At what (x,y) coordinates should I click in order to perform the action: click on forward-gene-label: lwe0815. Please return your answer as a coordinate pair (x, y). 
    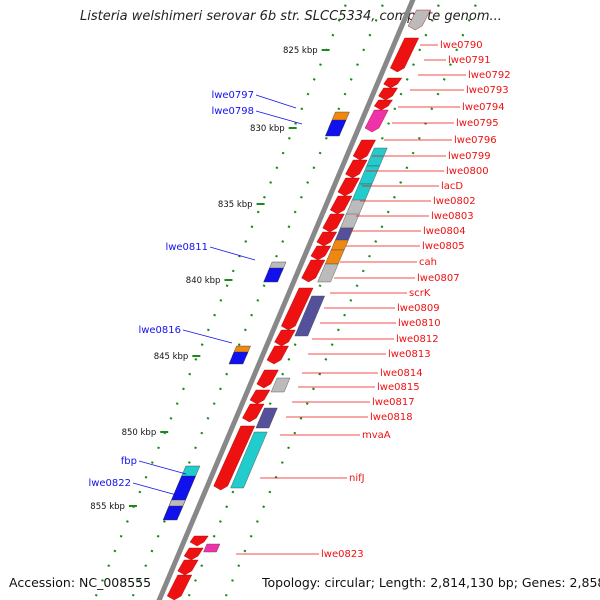
    Looking at the image, I should click on (398, 387).